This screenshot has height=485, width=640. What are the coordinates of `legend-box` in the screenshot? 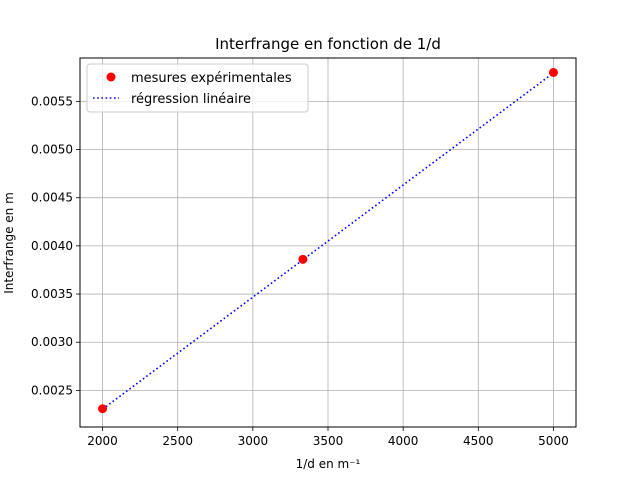 It's located at (197, 88).